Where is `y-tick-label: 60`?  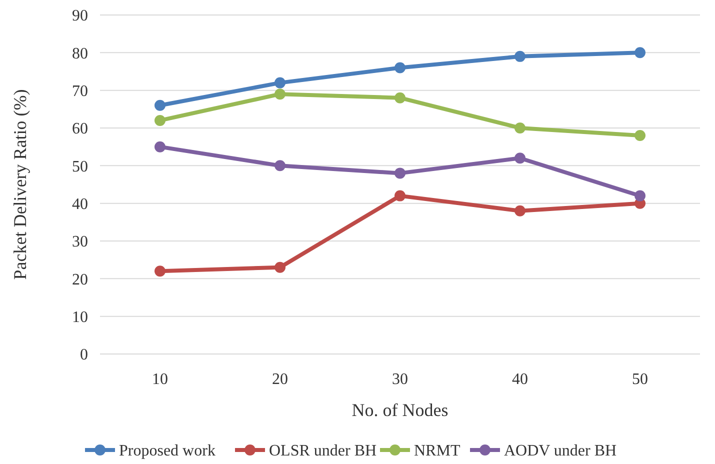 y-tick-label: 60 is located at coordinates (80, 129).